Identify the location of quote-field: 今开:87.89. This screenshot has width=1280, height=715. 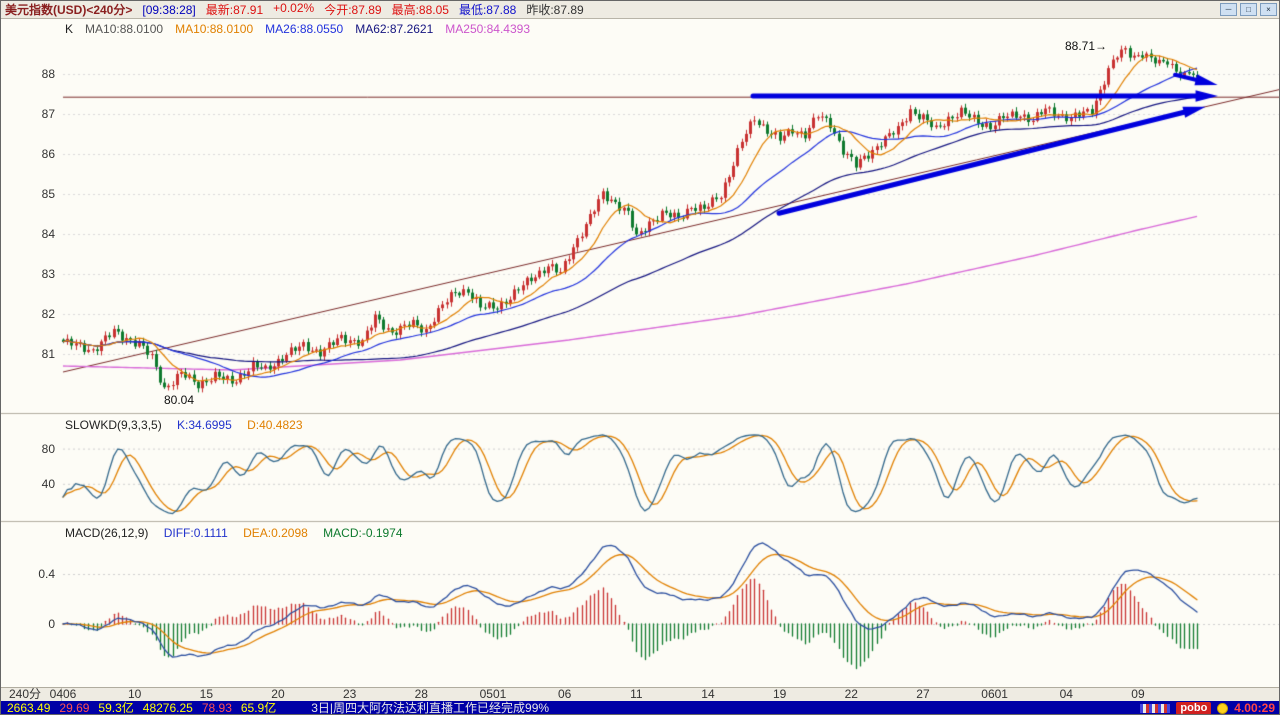
(353, 10).